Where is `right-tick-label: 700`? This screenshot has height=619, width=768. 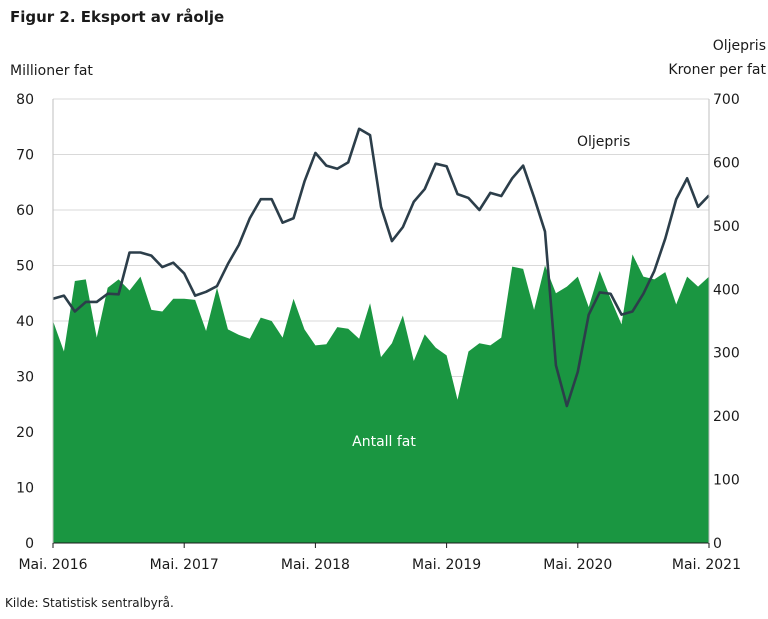 right-tick-label: 700 is located at coordinates (726, 100).